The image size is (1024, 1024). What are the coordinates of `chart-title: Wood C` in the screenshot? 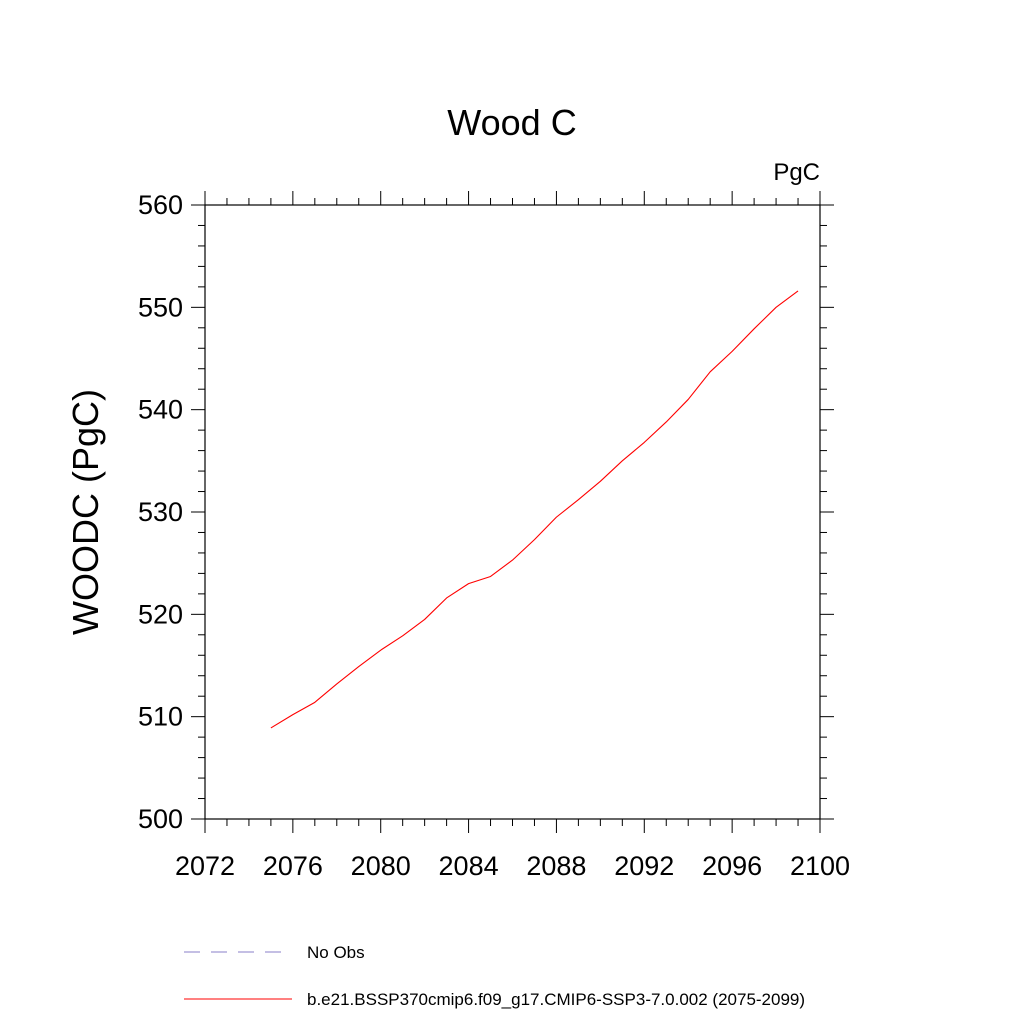 It's located at (511, 122).